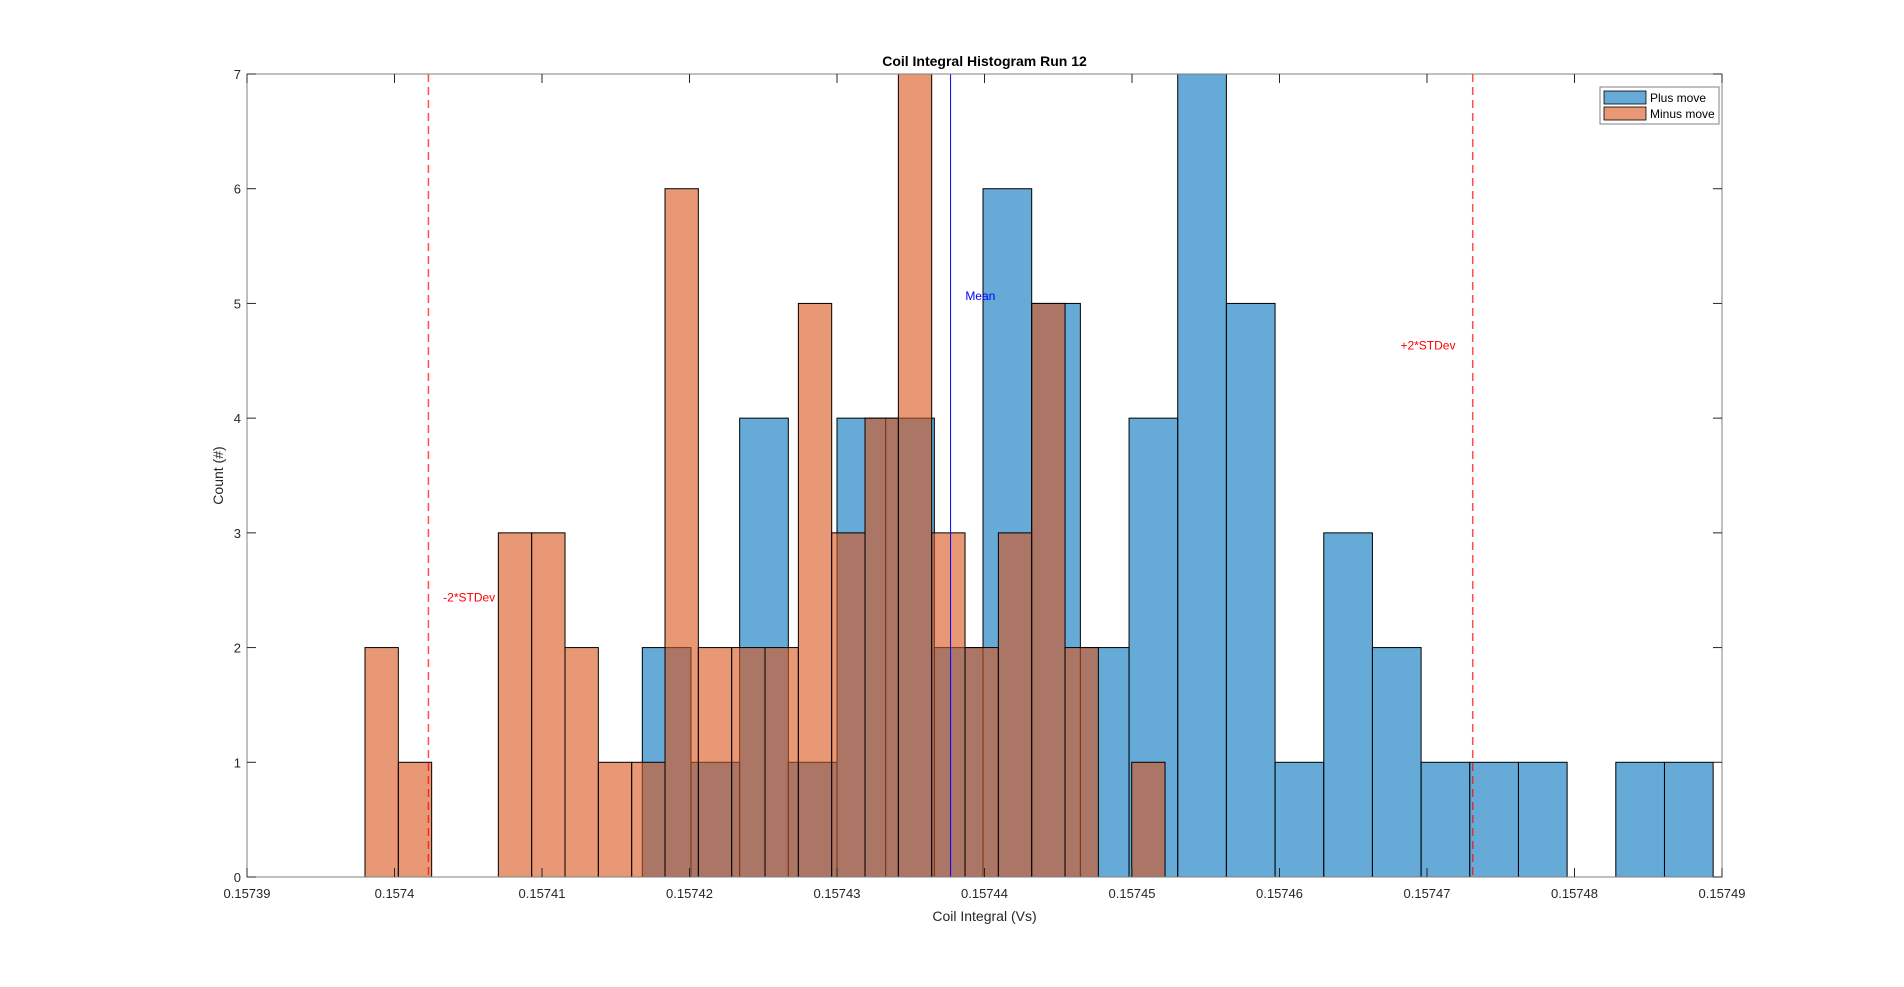  What do you see at coordinates (237, 74) in the screenshot?
I see `y-tick-label: 7` at bounding box center [237, 74].